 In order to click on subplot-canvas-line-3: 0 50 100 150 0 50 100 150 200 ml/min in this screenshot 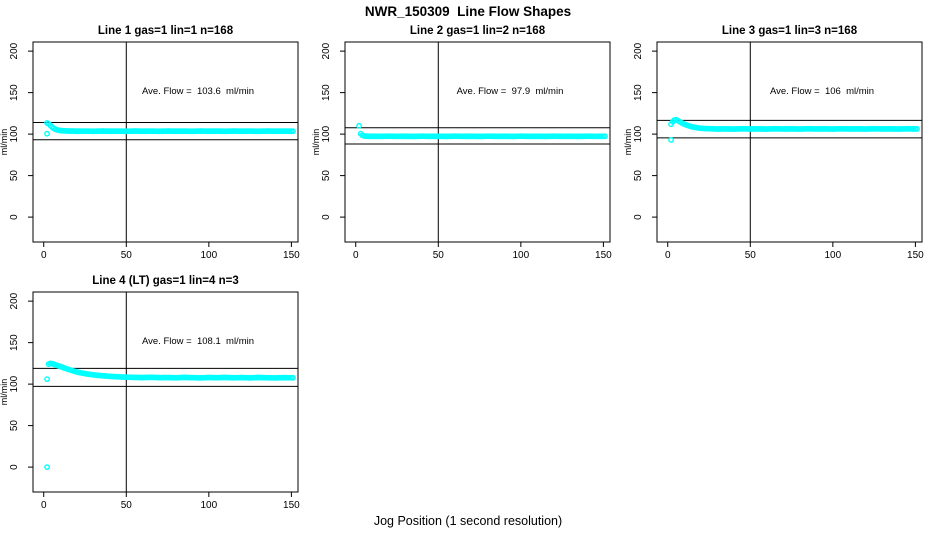, I will do `click(774, 151)`.